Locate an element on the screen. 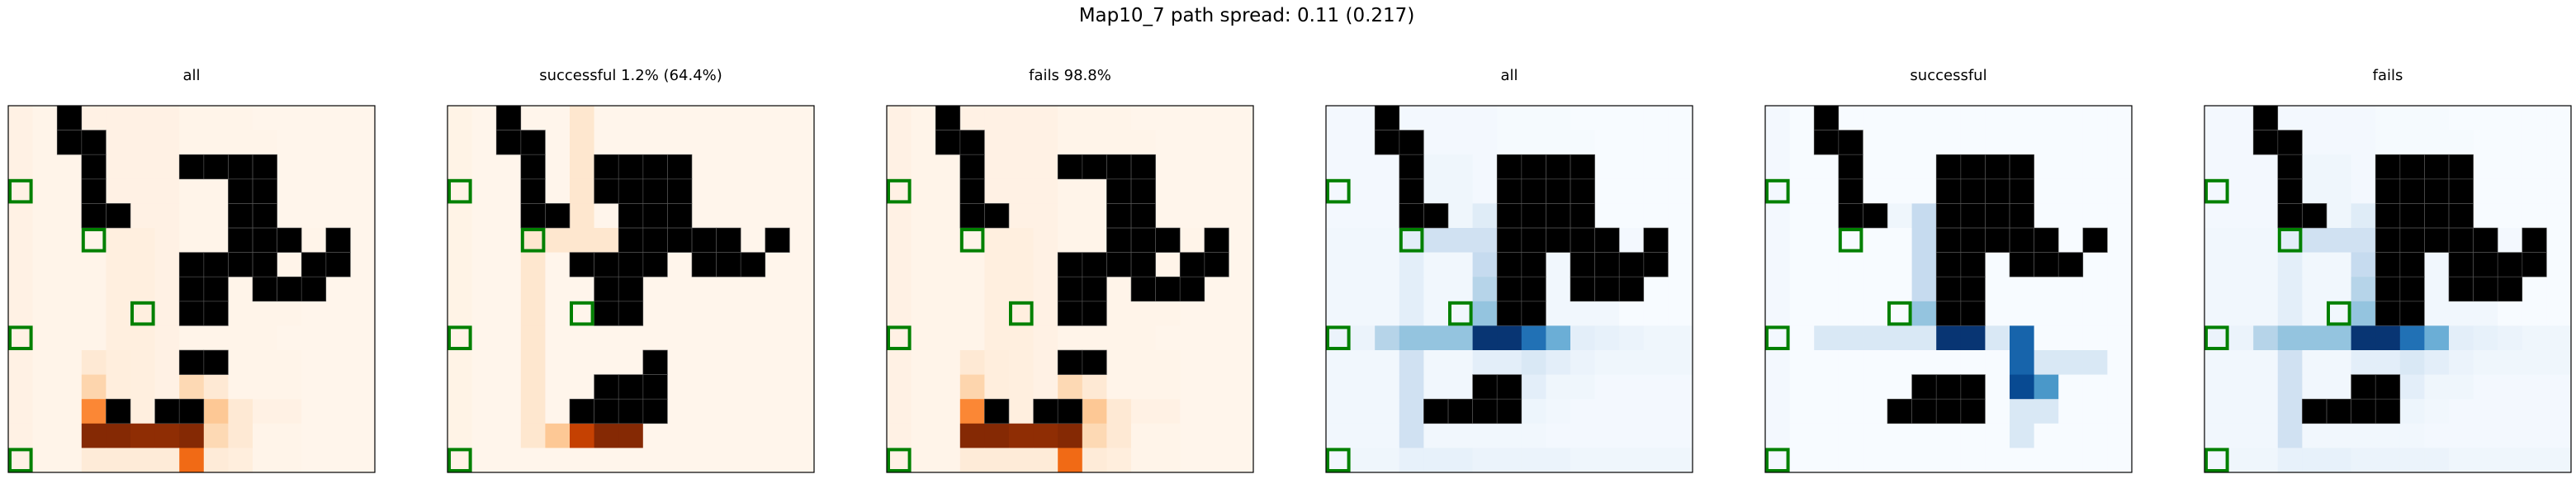 The image size is (2576, 479). goal-marker is located at coordinates (1777, 461).